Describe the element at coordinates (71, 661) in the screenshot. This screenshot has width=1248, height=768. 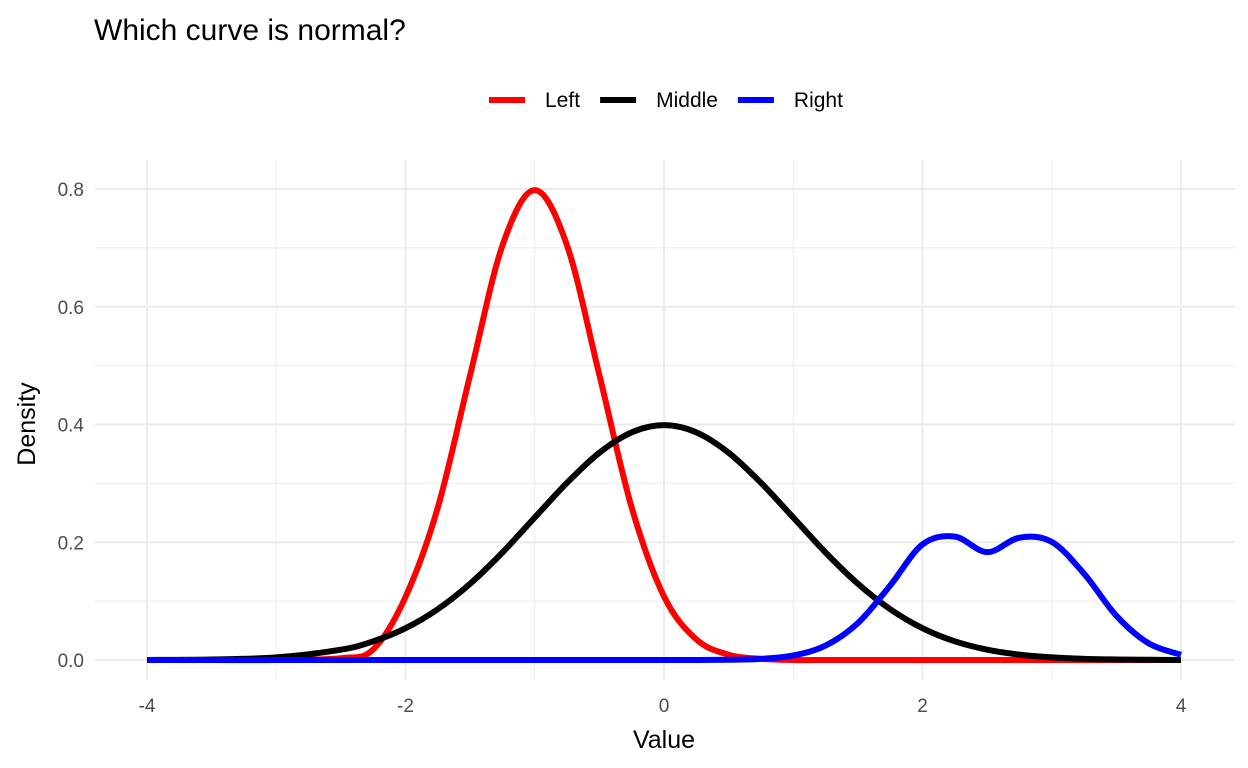
I see `y-tick-label: 0.0` at that location.